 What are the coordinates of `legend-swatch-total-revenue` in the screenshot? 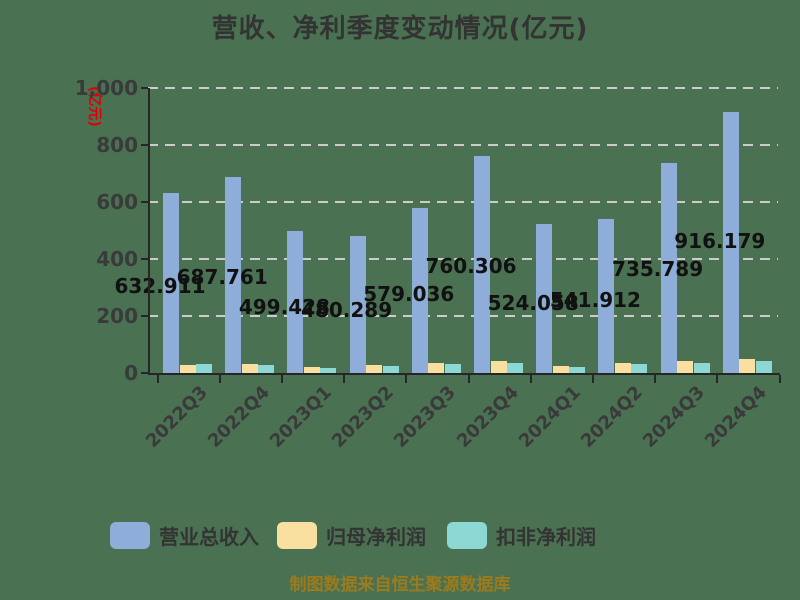 It's located at (130, 535).